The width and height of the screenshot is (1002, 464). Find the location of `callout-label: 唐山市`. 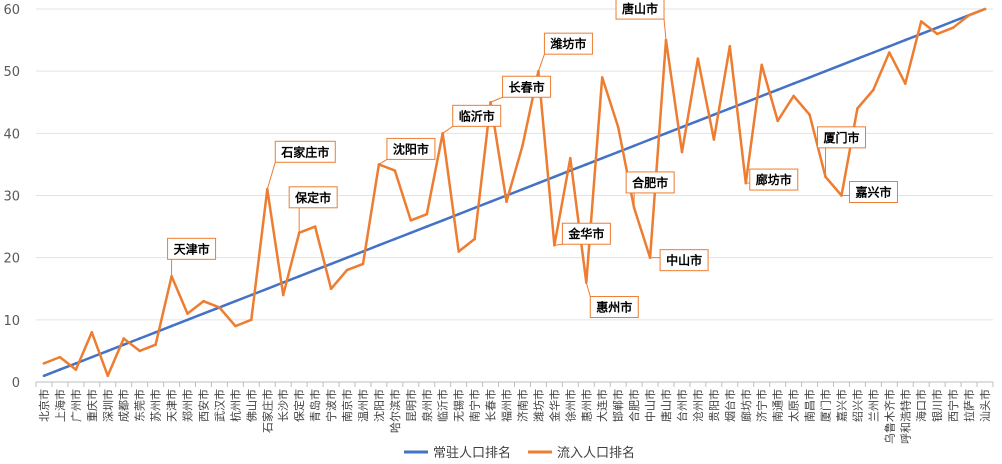

callout-label: 唐山市 is located at coordinates (640, 8).